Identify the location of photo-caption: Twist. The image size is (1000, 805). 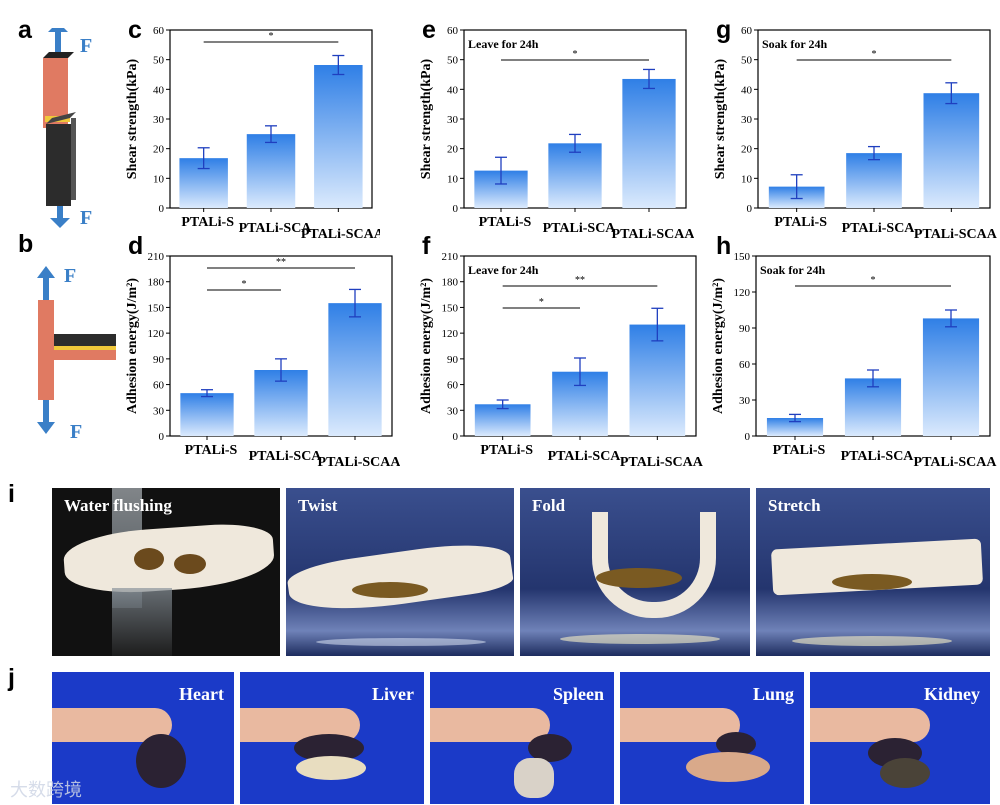
(318, 505).